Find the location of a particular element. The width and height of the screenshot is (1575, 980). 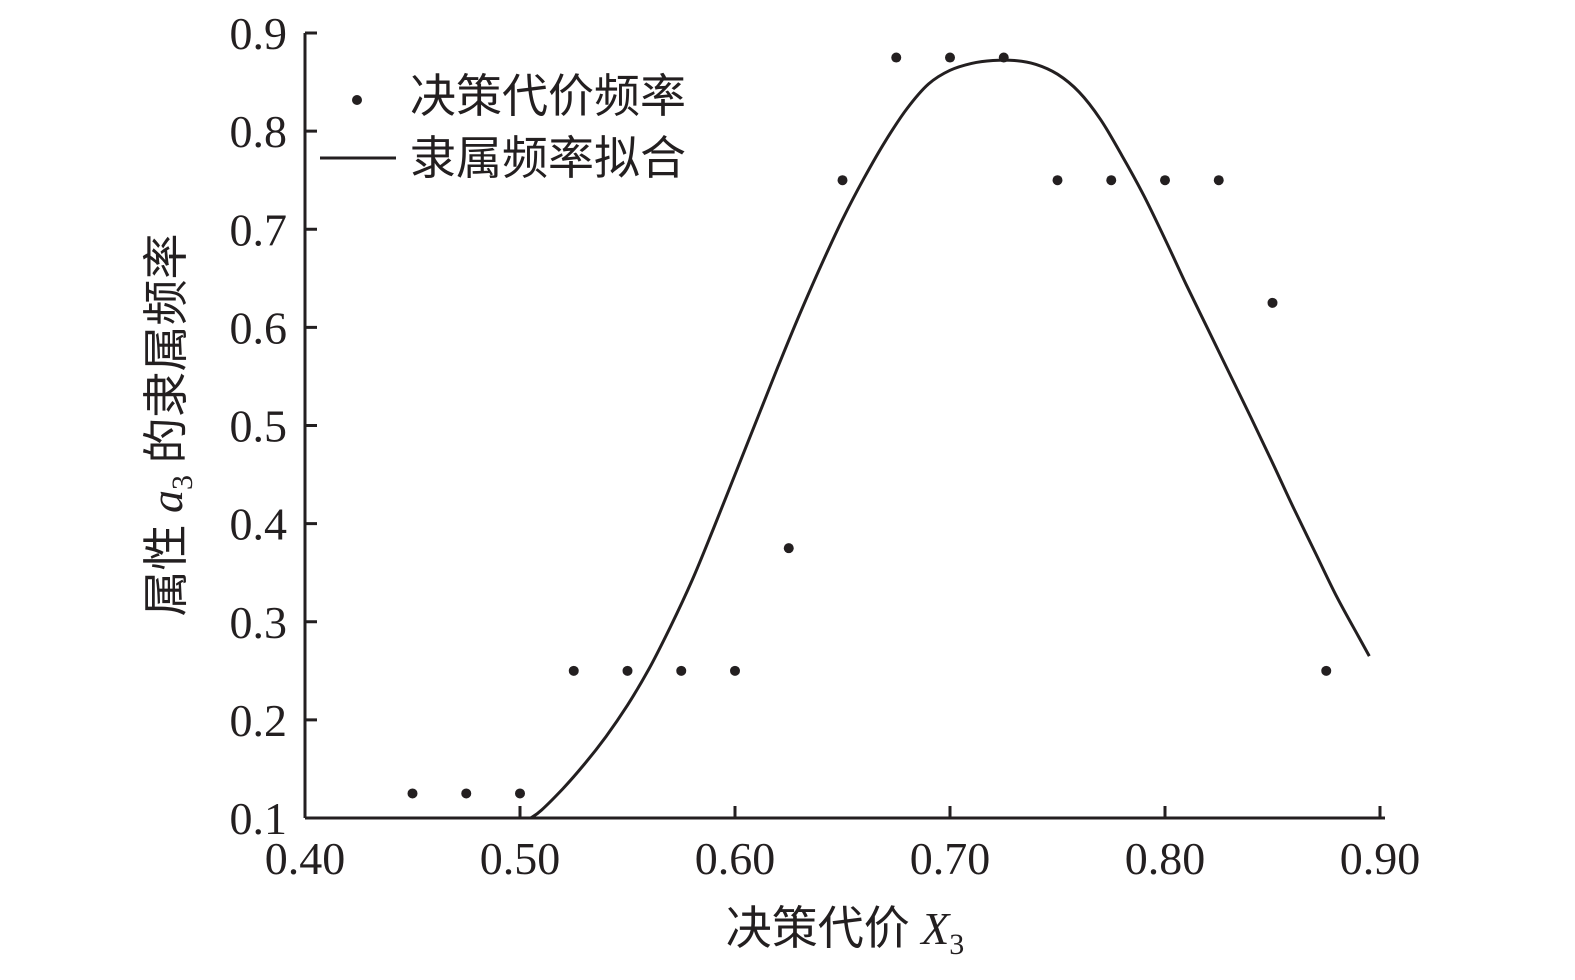

y-ticks: 0.1 0.2 0.3 0.4 0.5 0.6 0.7 0.8 0.9 is located at coordinates (273, 426).